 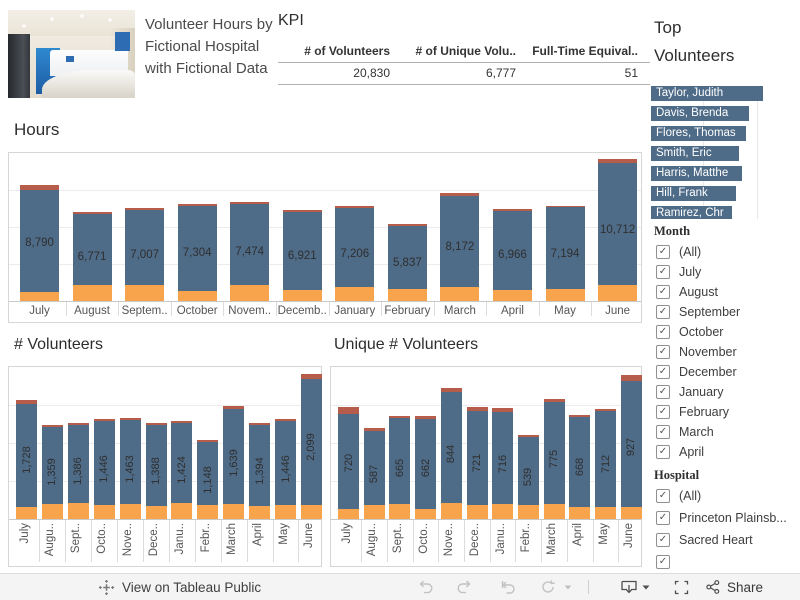 What do you see at coordinates (460, 247) in the screenshot?
I see `bar-march: 8,172` at bounding box center [460, 247].